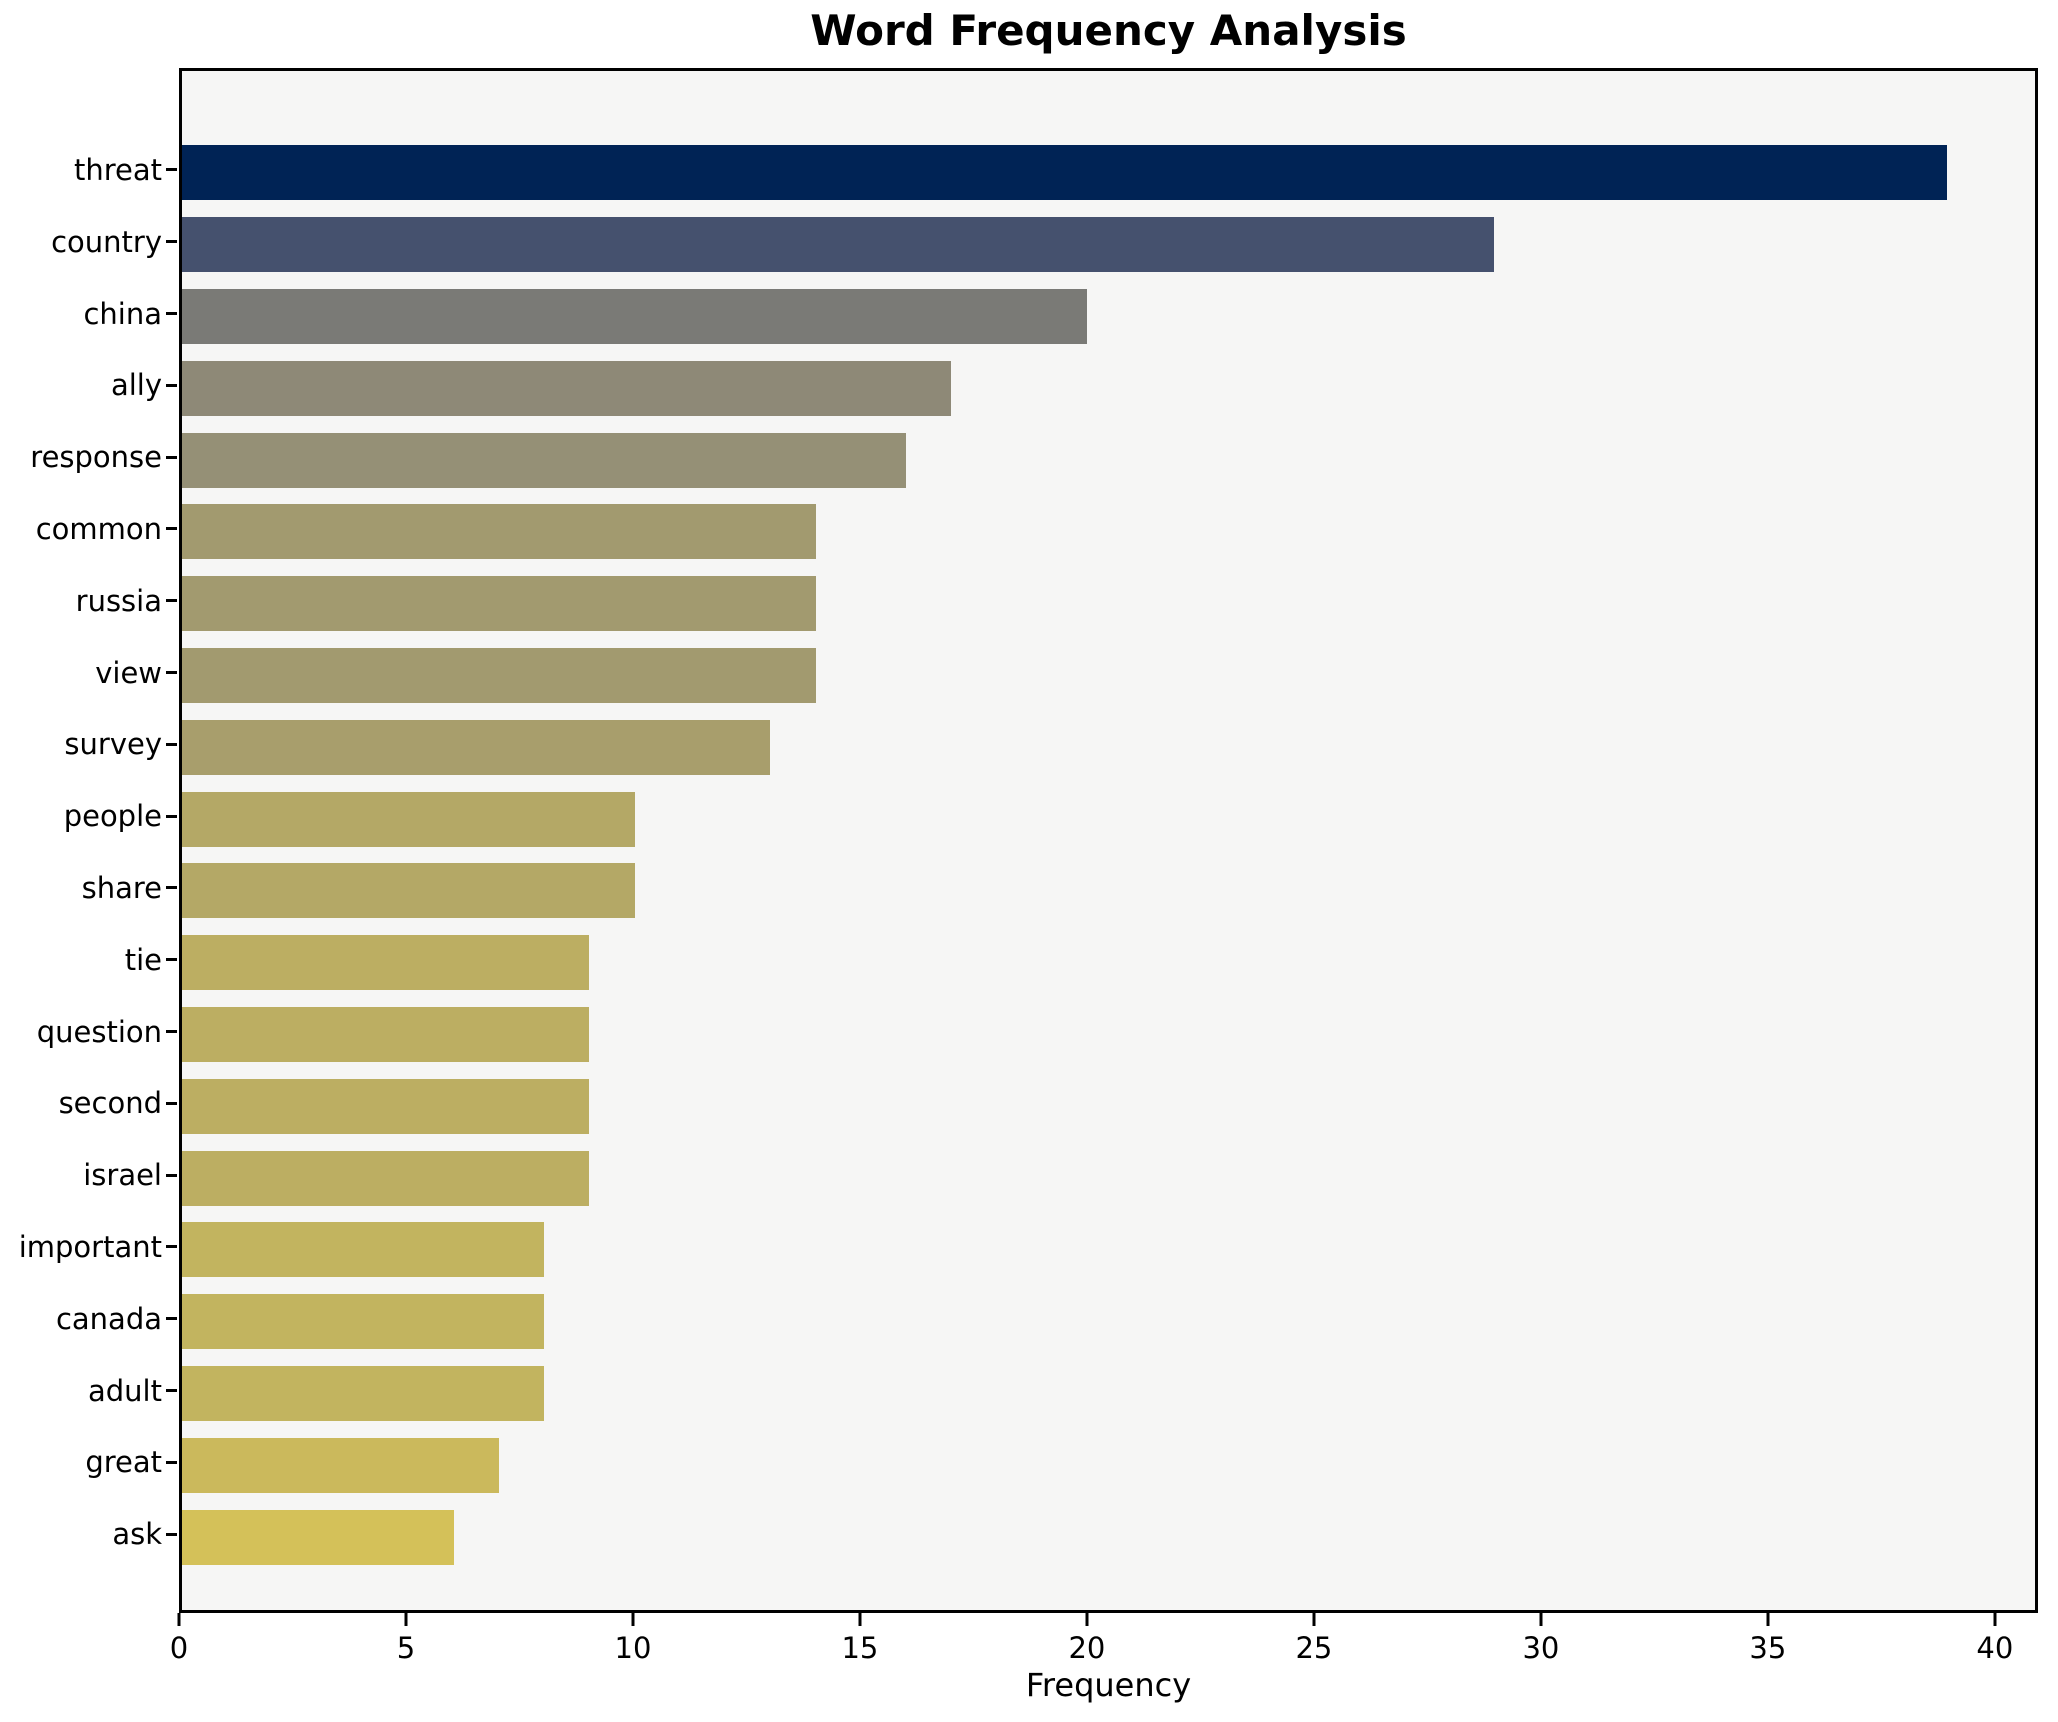 The image size is (2058, 1722). What do you see at coordinates (633, 1648) in the screenshot?
I see `x-tick-label: 10` at bounding box center [633, 1648].